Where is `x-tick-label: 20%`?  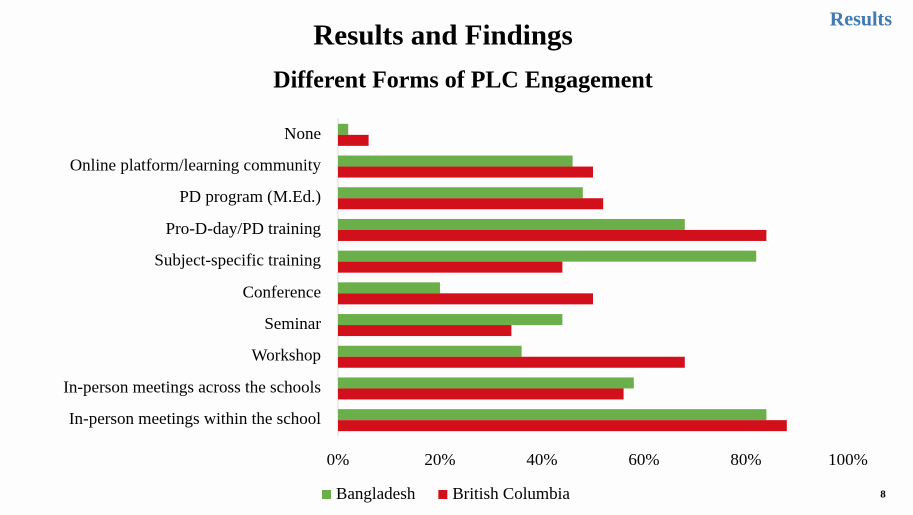 x-tick-label: 20% is located at coordinates (439, 459).